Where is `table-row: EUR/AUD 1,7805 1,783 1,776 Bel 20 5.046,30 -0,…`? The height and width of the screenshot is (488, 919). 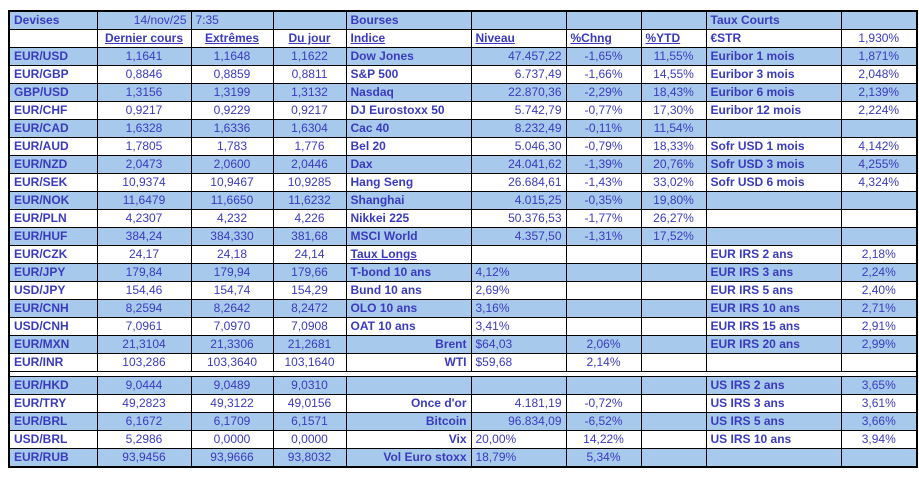
table-row: EUR/AUD 1,7805 1,783 1,776 Bel 20 5.046,30 -0,… is located at coordinates (463, 146).